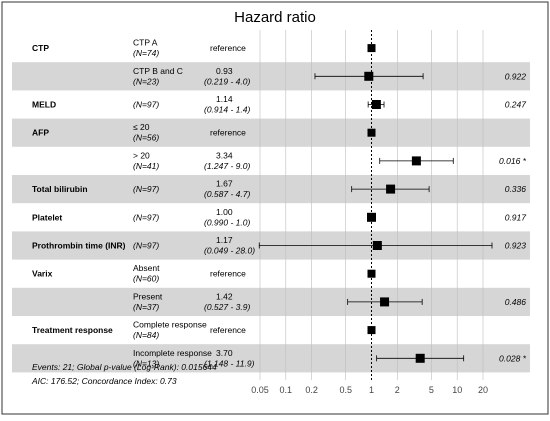  What do you see at coordinates (40, 48) in the screenshot?
I see `variable-label: CTP` at bounding box center [40, 48].